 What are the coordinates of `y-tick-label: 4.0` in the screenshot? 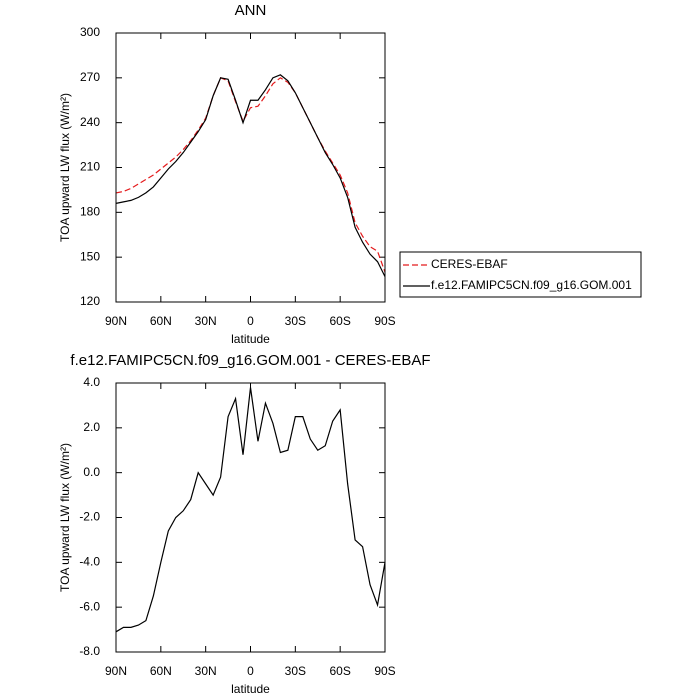 It's located at (91, 382).